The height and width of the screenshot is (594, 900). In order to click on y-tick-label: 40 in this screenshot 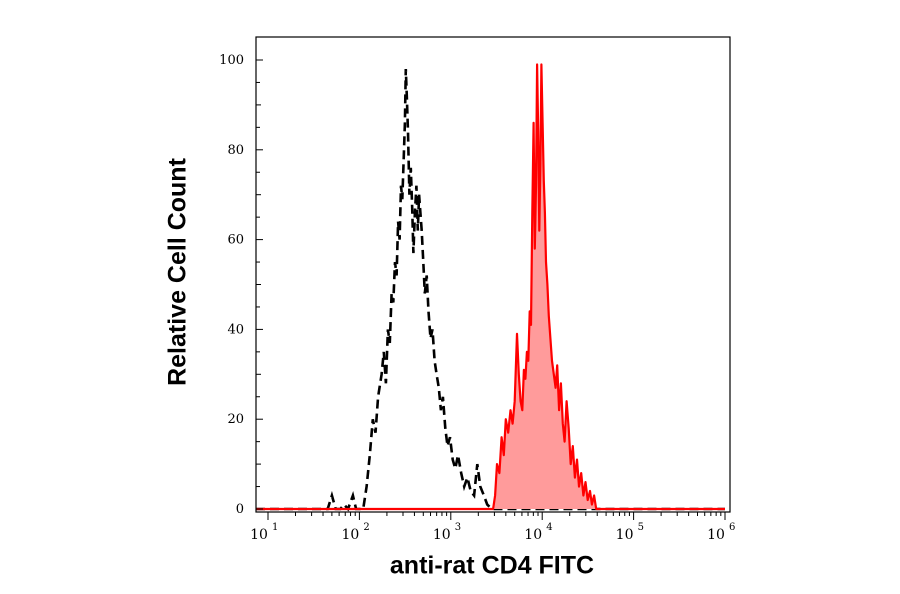, I will do `click(235, 329)`.